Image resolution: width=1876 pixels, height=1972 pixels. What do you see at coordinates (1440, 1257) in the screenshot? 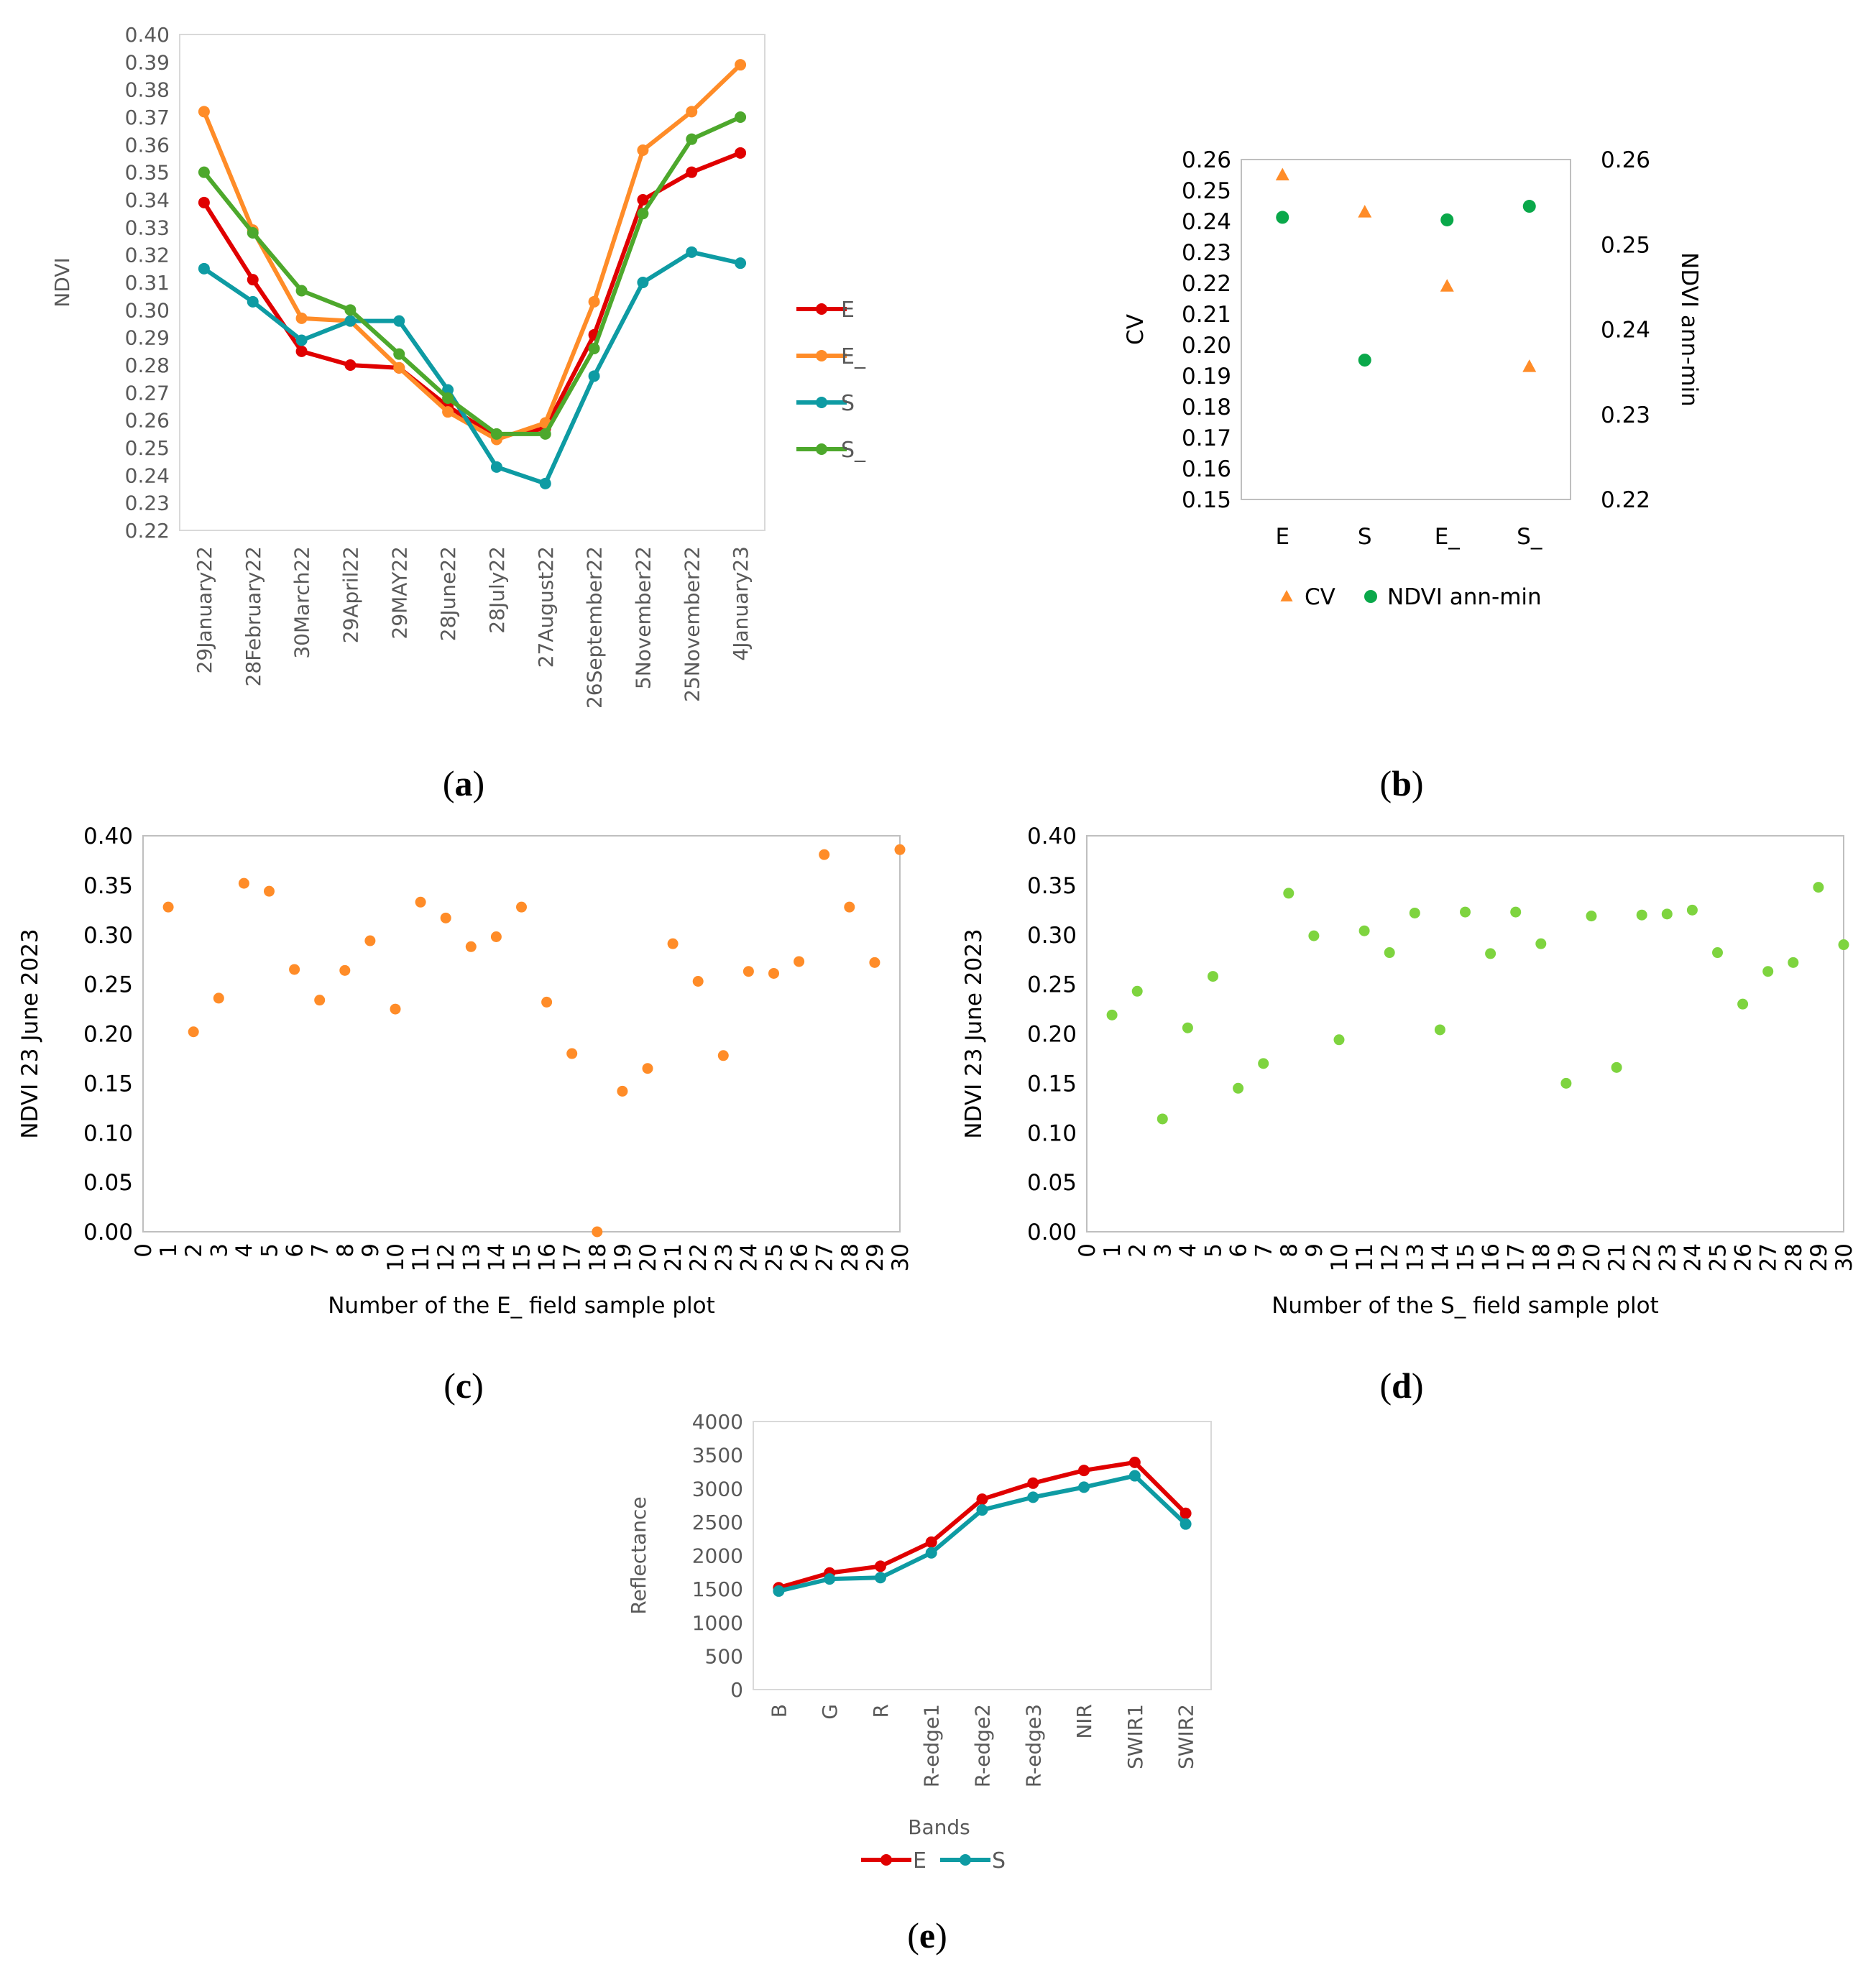
I see `chart-d-x-tick-label: 14` at bounding box center [1440, 1257].